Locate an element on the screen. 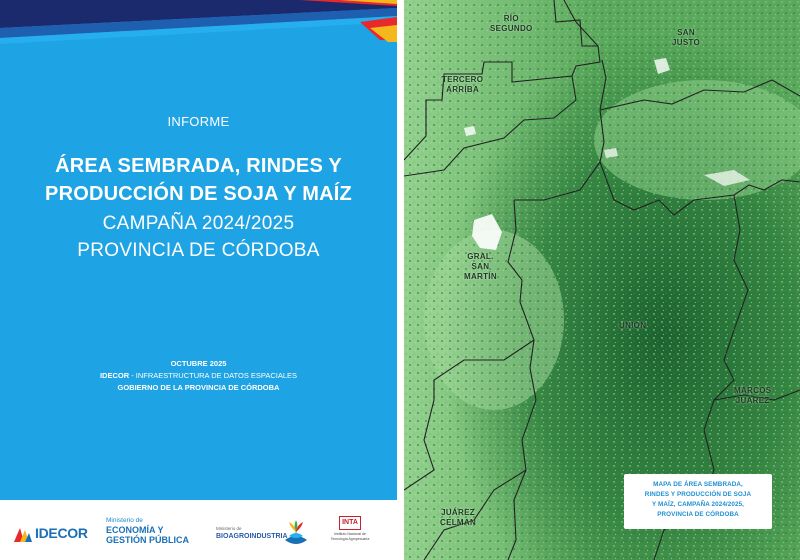 Image resolution: width=800 pixels, height=560 pixels. rio-segundo-line-1: RÍO is located at coordinates (511, 18).